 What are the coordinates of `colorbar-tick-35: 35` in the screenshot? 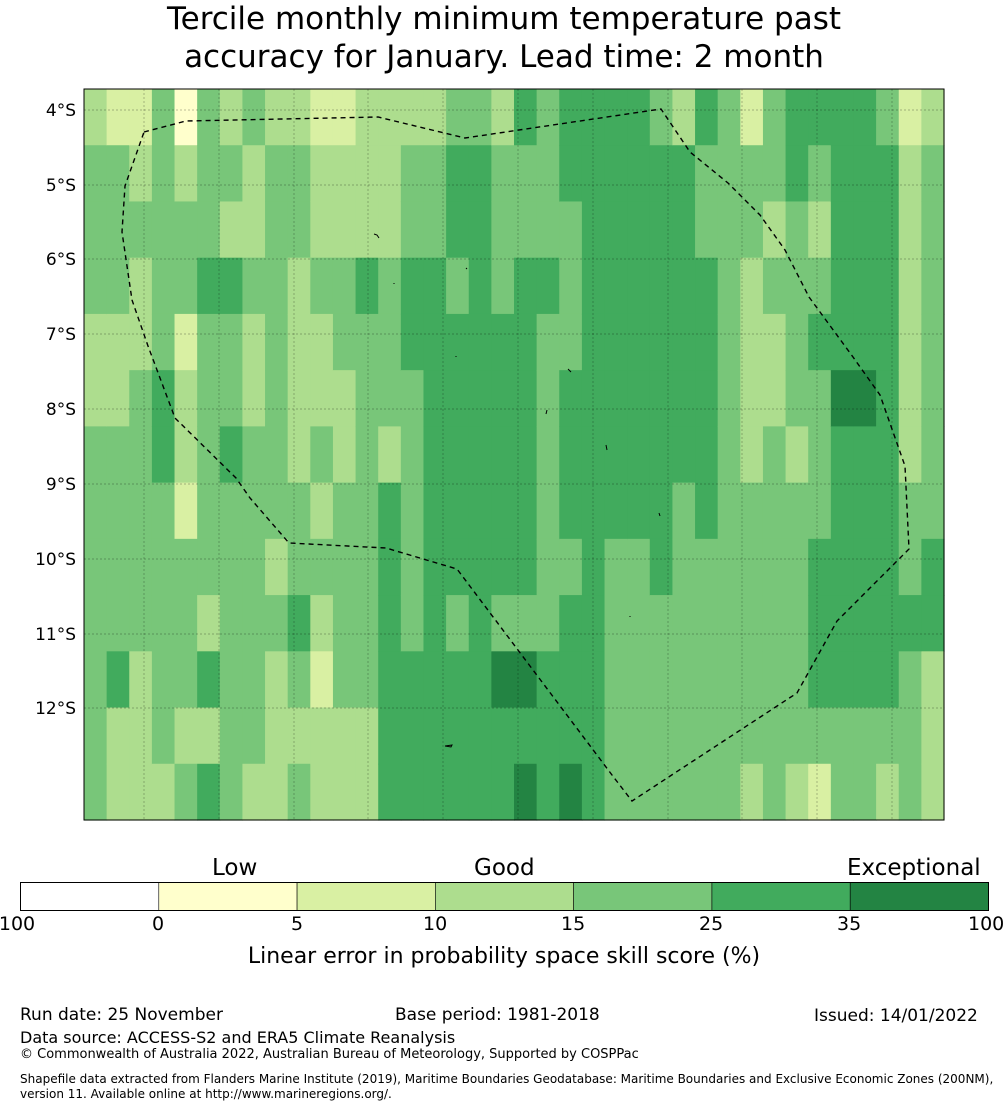 It's located at (849, 924).